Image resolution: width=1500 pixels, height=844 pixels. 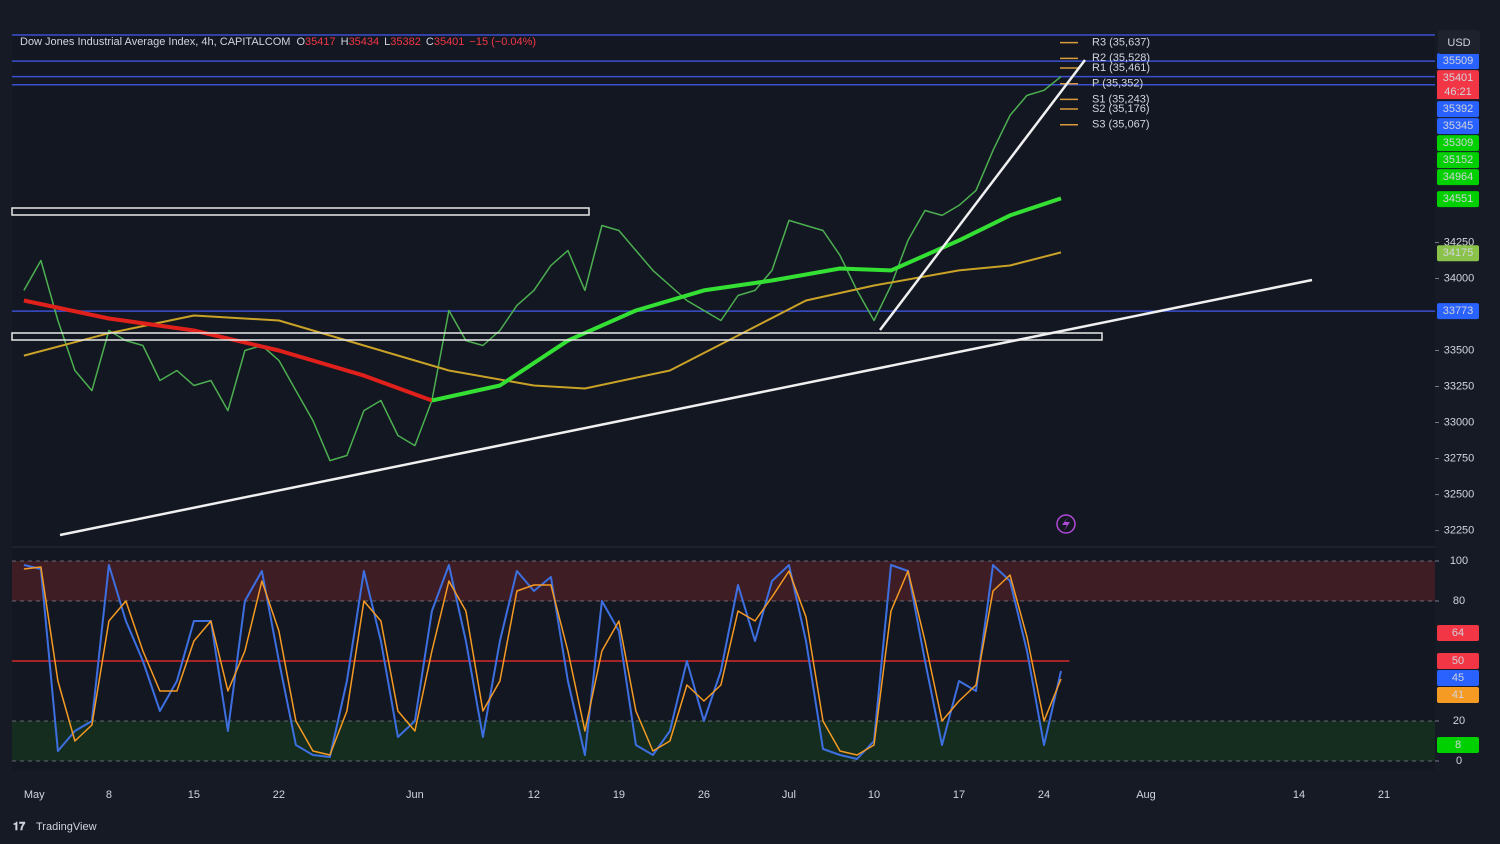 I want to click on x-tick-label: Aug, so click(x=1146, y=795).